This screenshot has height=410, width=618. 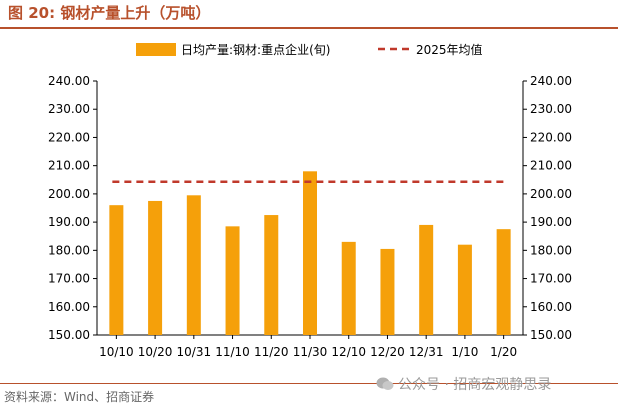 What do you see at coordinates (551, 222) in the screenshot?
I see `y-tick-label-right: 190.00` at bounding box center [551, 222].